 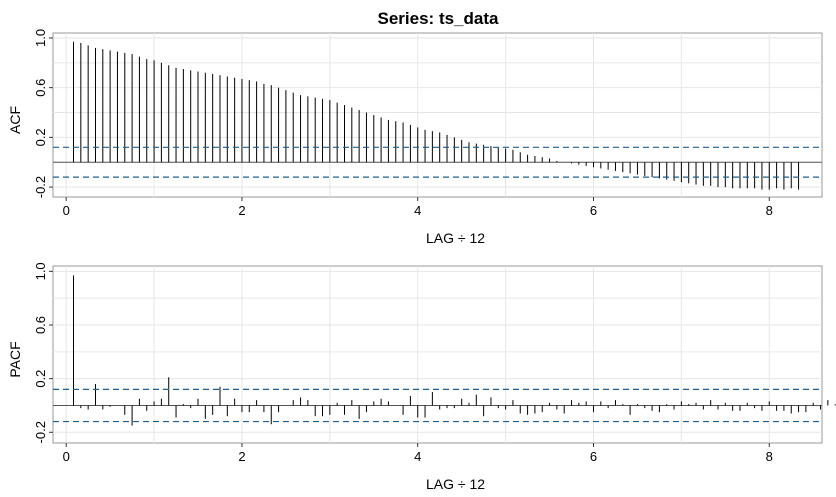 What do you see at coordinates (40, 137) in the screenshot?
I see `acf-y-tick-label: 0.2` at bounding box center [40, 137].